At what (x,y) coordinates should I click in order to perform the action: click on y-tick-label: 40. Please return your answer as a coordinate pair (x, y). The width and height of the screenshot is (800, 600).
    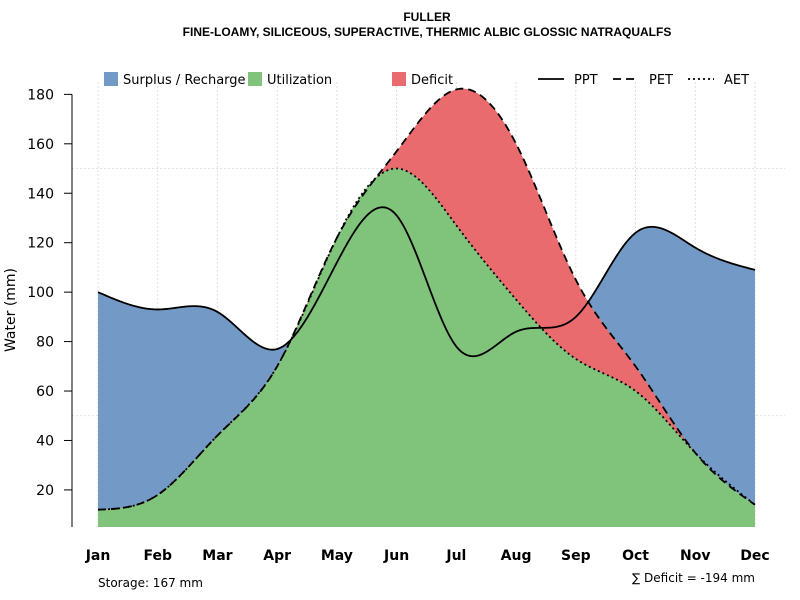
    Looking at the image, I should click on (45, 441).